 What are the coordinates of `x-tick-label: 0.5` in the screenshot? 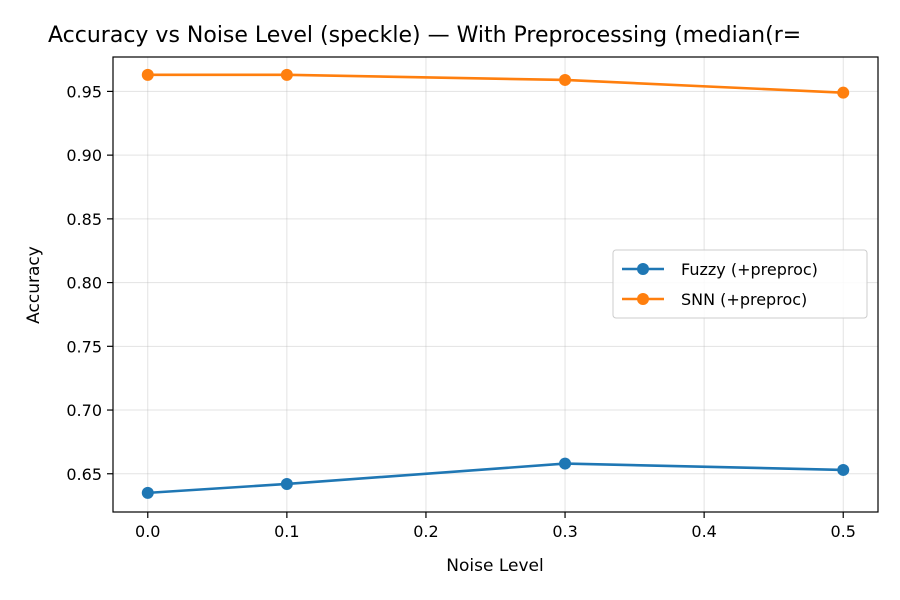 It's located at (843, 531).